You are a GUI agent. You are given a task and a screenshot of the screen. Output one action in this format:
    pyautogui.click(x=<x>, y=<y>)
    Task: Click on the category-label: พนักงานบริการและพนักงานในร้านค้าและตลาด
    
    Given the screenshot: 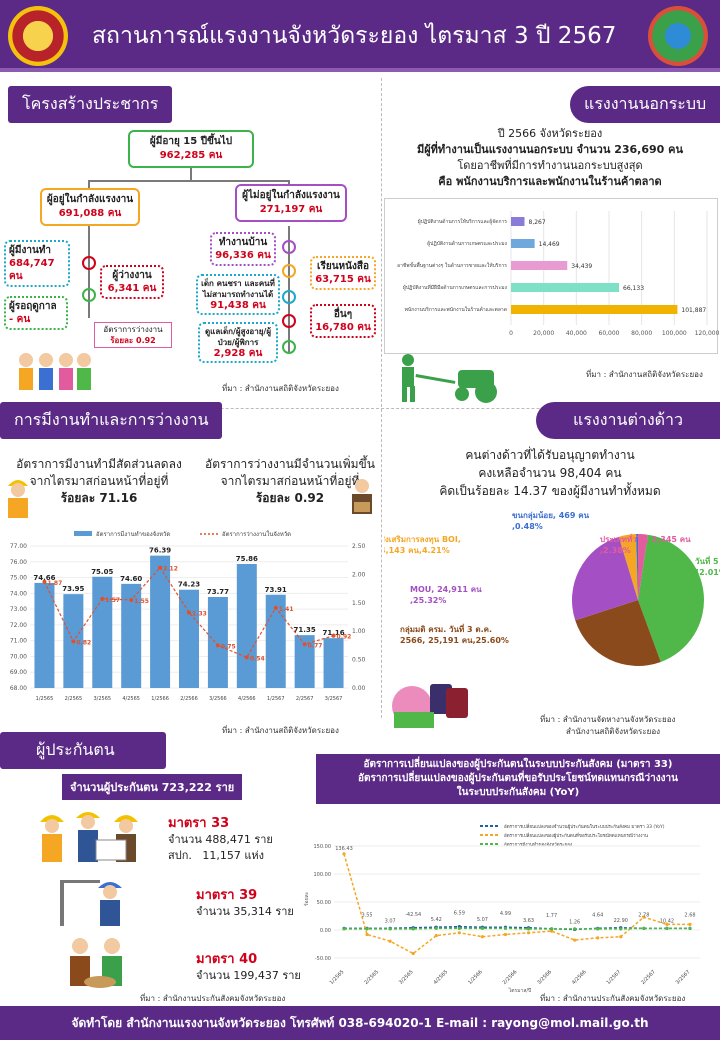 What is the action you would take?
    pyautogui.click(x=456, y=309)
    